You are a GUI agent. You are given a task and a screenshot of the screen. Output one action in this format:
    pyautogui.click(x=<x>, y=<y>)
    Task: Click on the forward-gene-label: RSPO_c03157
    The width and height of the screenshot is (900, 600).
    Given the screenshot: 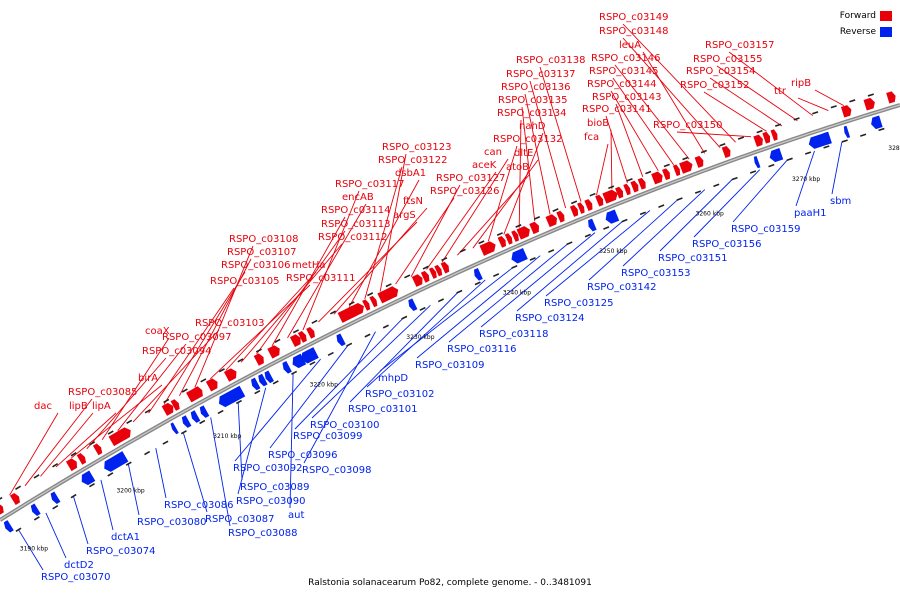 What is the action you would take?
    pyautogui.click(x=740, y=45)
    